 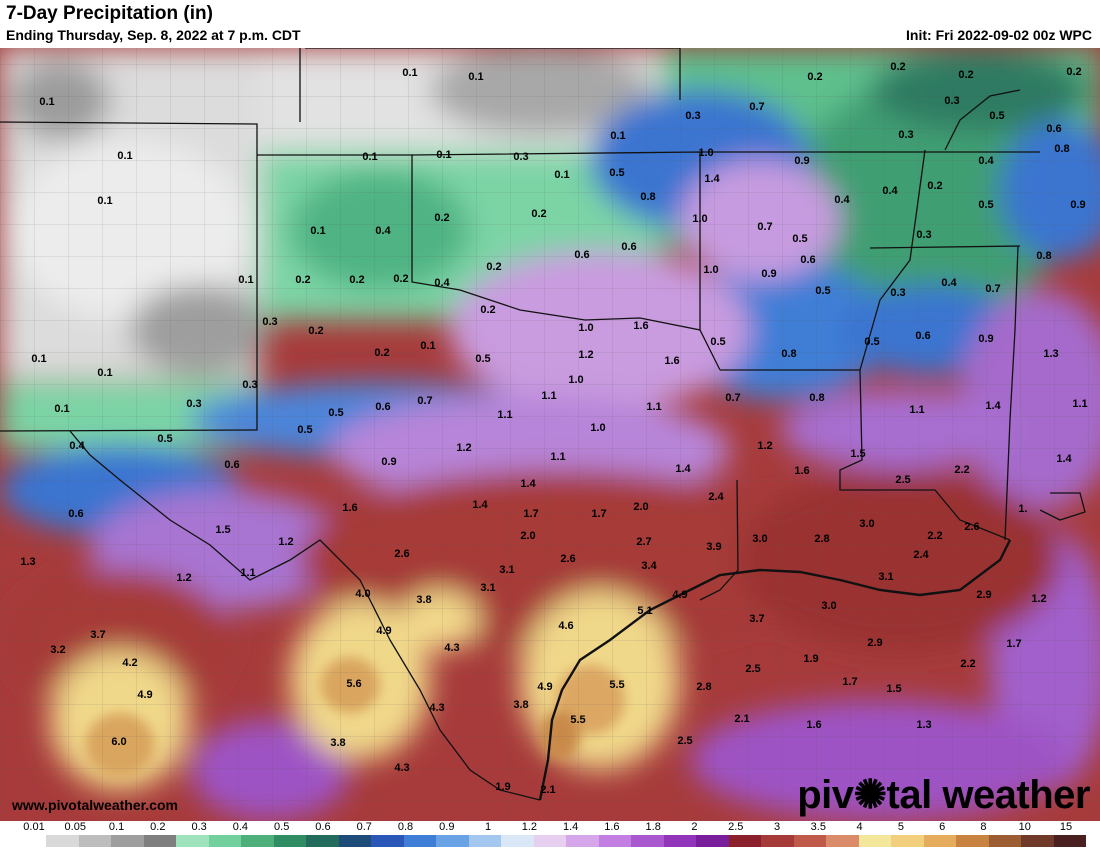 I want to click on map-value-label: 0.4, so click(x=986, y=161).